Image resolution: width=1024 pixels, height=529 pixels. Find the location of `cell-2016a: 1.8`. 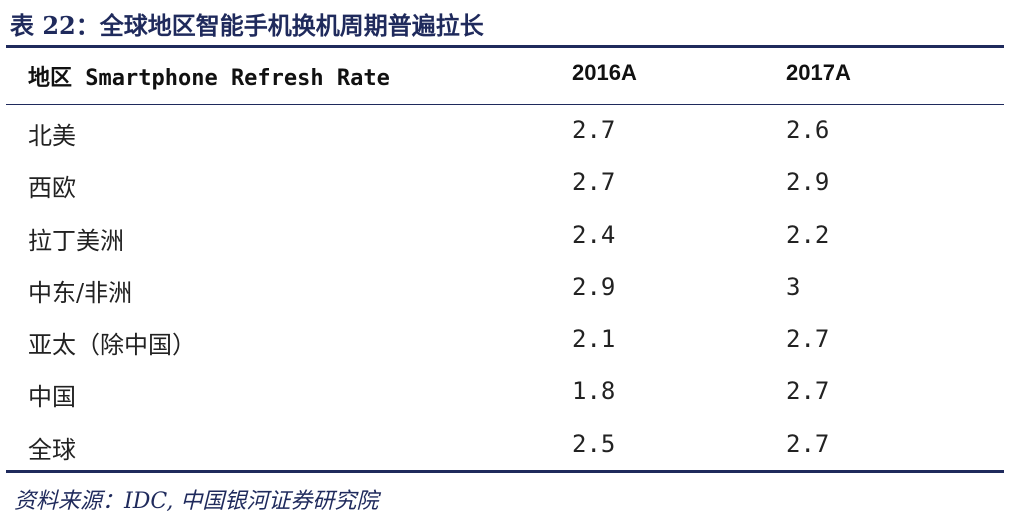

cell-2016a: 1.8 is located at coordinates (594, 391).